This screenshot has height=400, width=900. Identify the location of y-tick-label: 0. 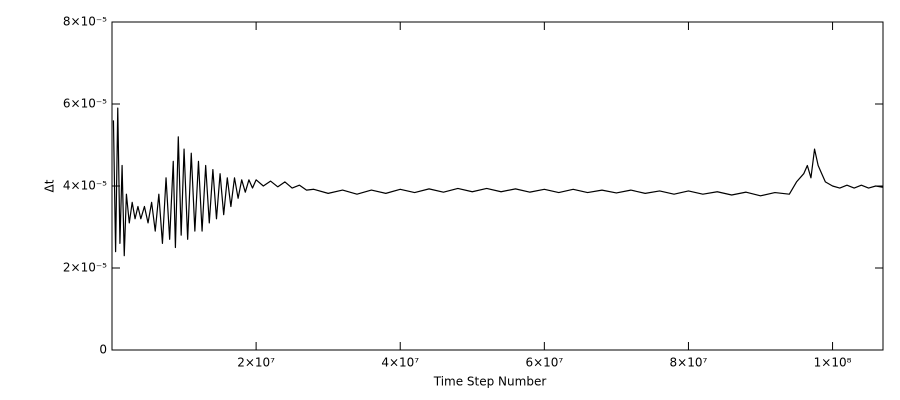
(103, 350).